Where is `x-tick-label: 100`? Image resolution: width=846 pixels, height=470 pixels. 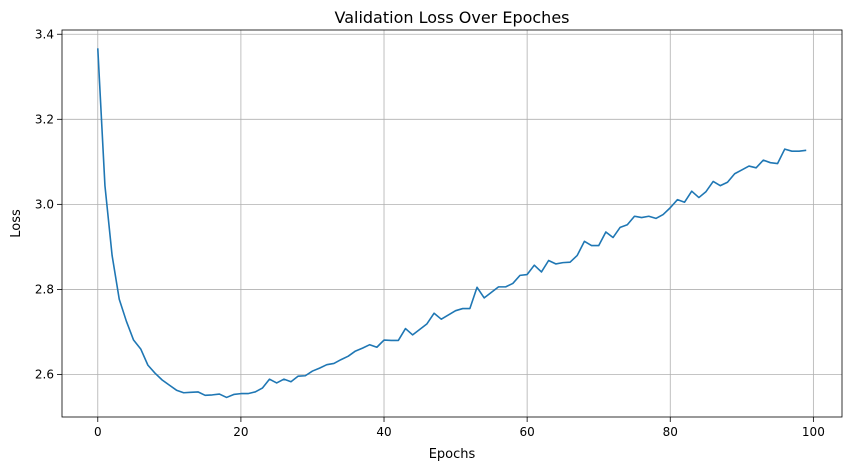 x-tick-label: 100 is located at coordinates (813, 432).